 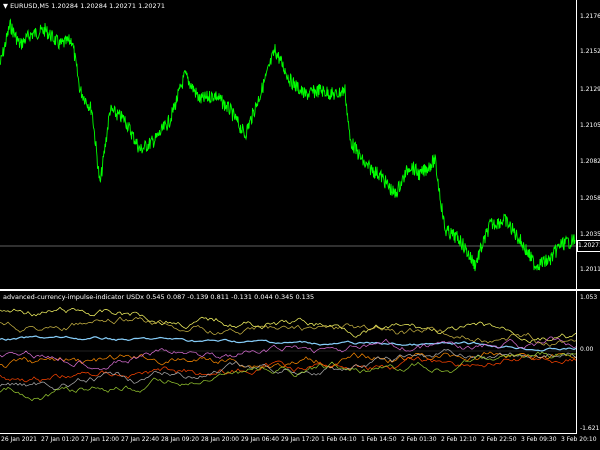 I want to click on ohlc-values: 1.20284 1.20284 1.20271 1.20271, so click(x=108, y=6).